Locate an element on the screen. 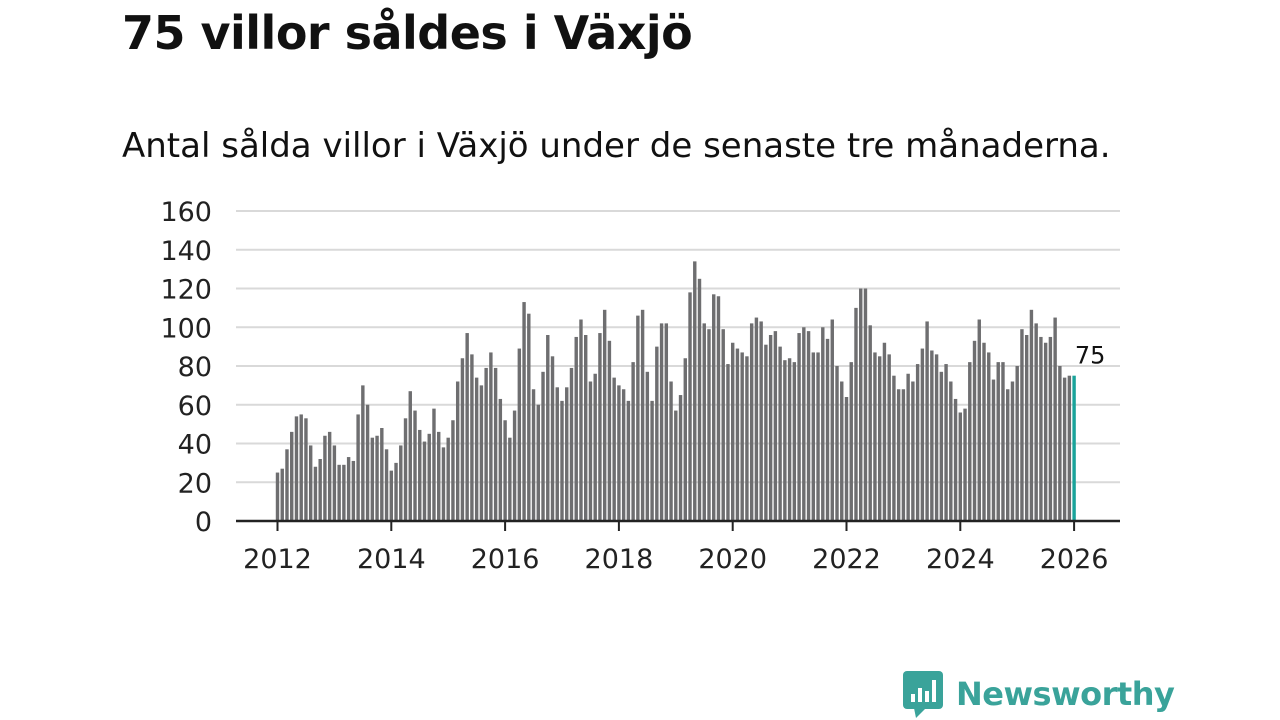 This screenshot has height=720, width=1280. brand-name: Newsworthy is located at coordinates (1065, 694).